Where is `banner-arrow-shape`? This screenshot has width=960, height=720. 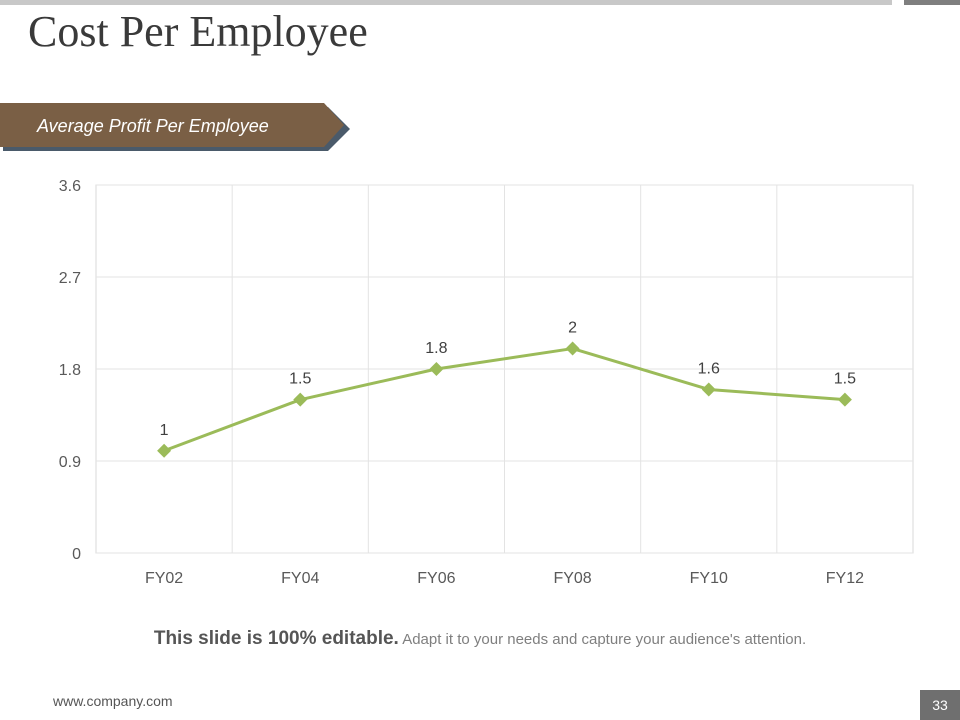 banner-arrow-shape is located at coordinates (175, 127).